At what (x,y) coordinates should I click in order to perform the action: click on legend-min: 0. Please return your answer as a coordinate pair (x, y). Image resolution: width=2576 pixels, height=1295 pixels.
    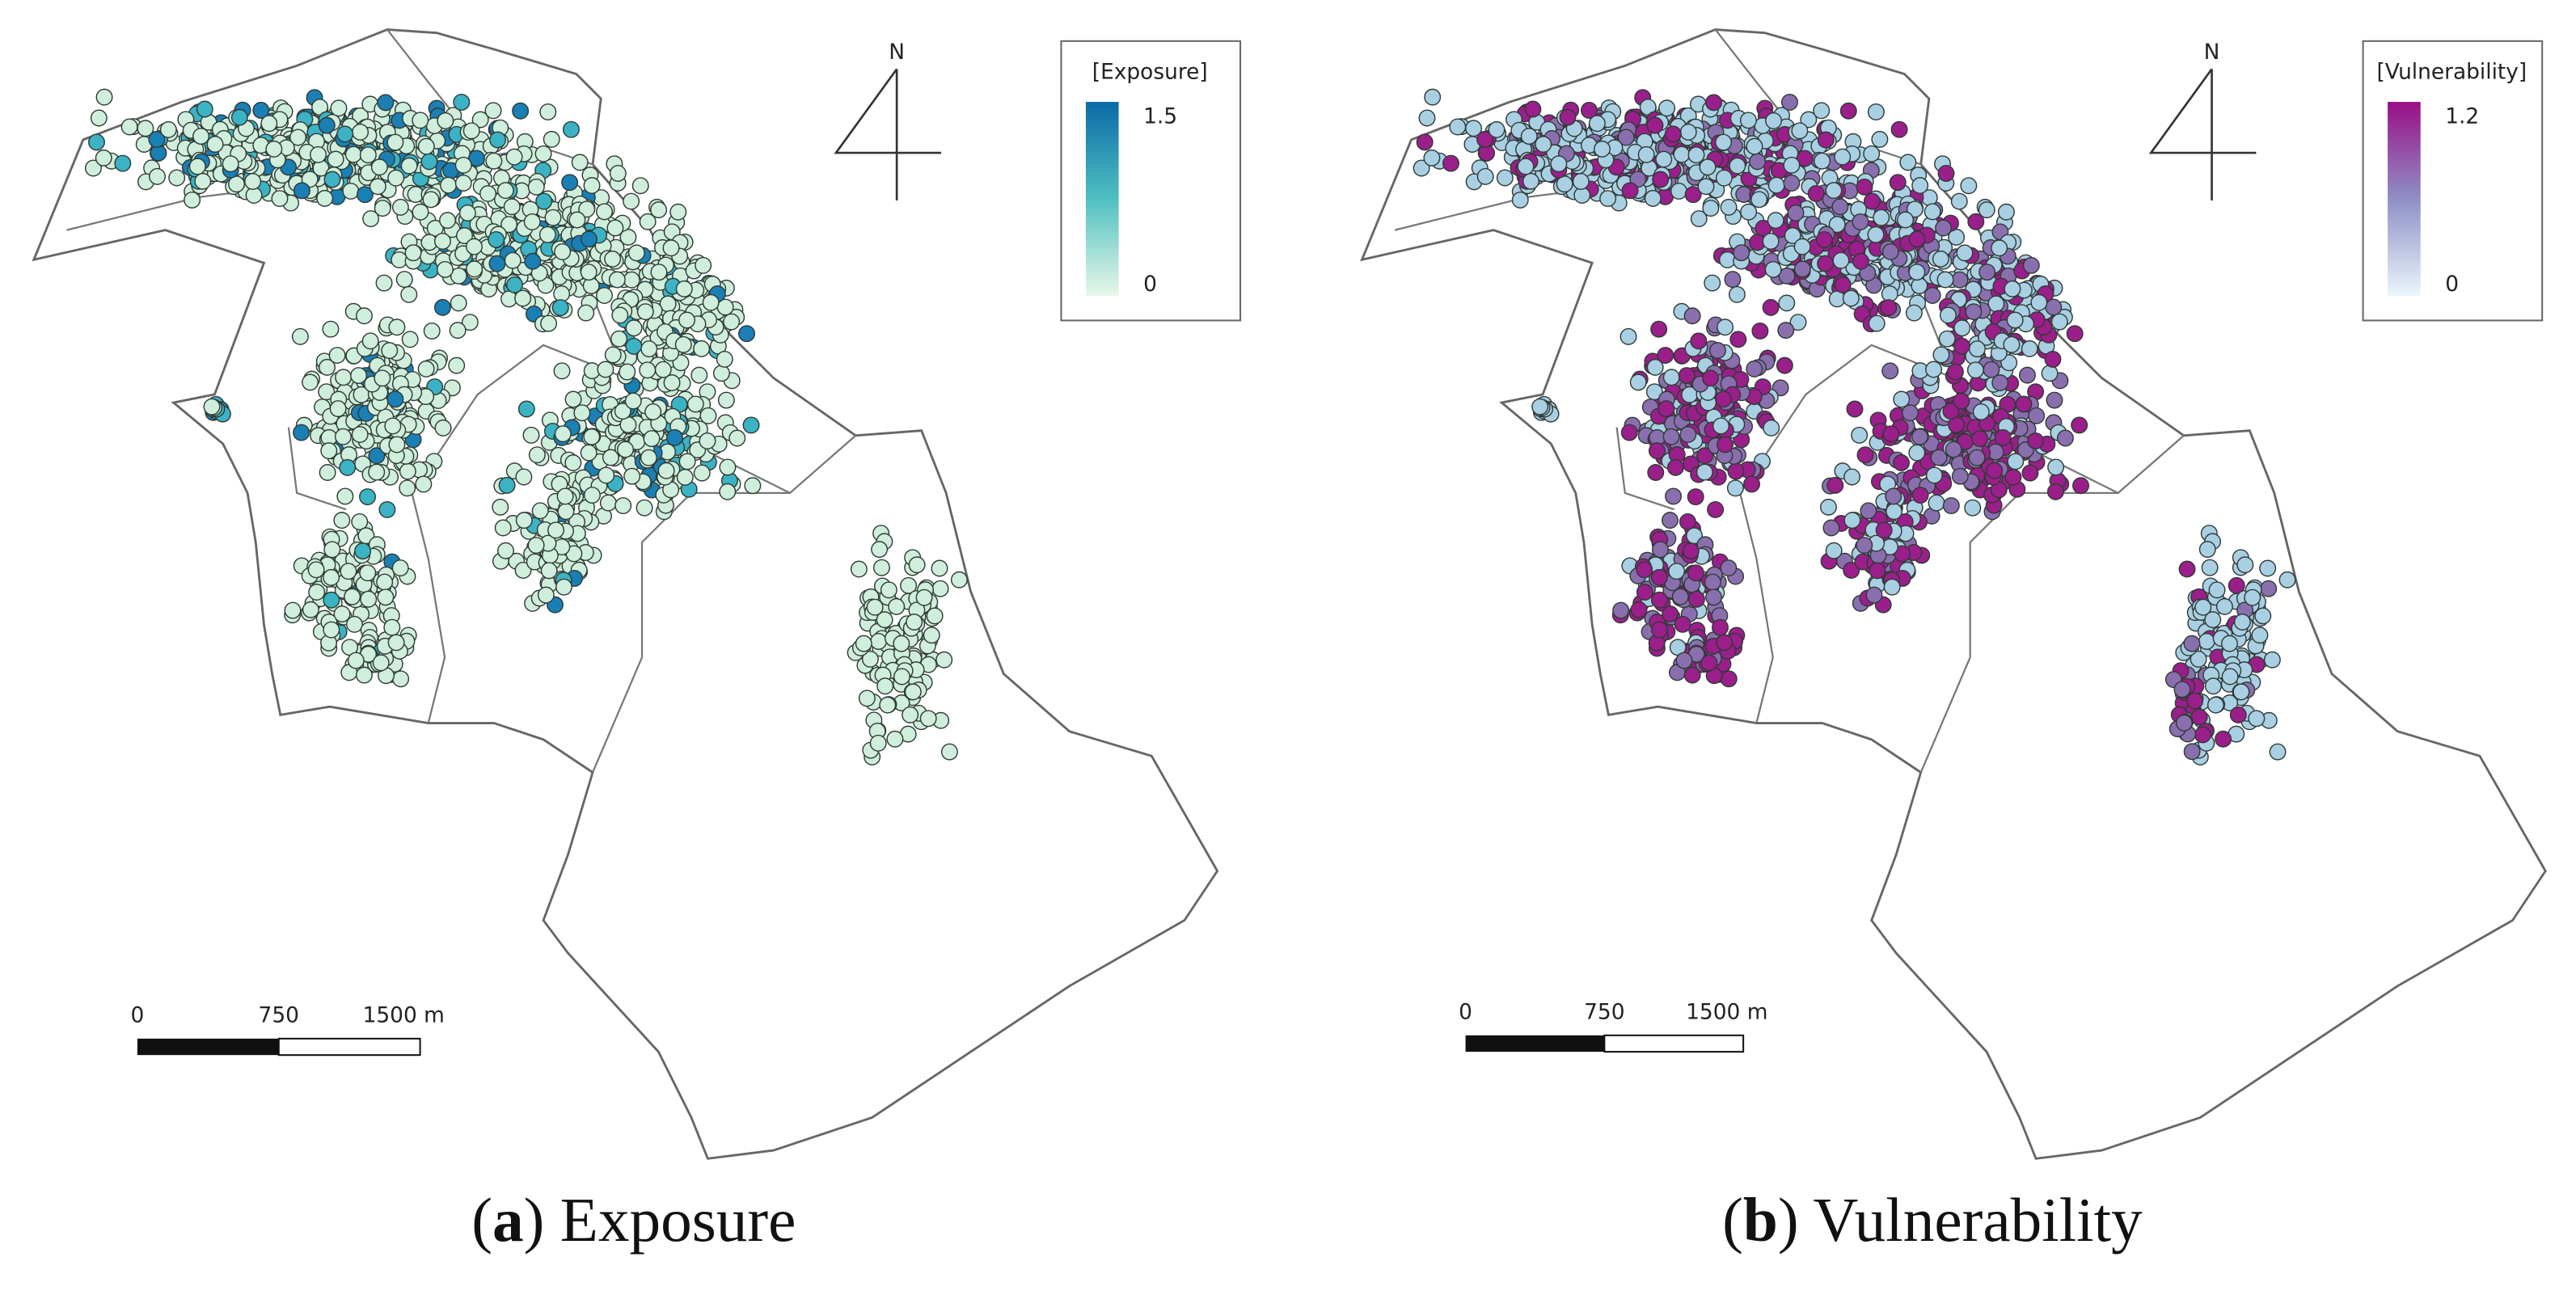
    Looking at the image, I should click on (2452, 284).